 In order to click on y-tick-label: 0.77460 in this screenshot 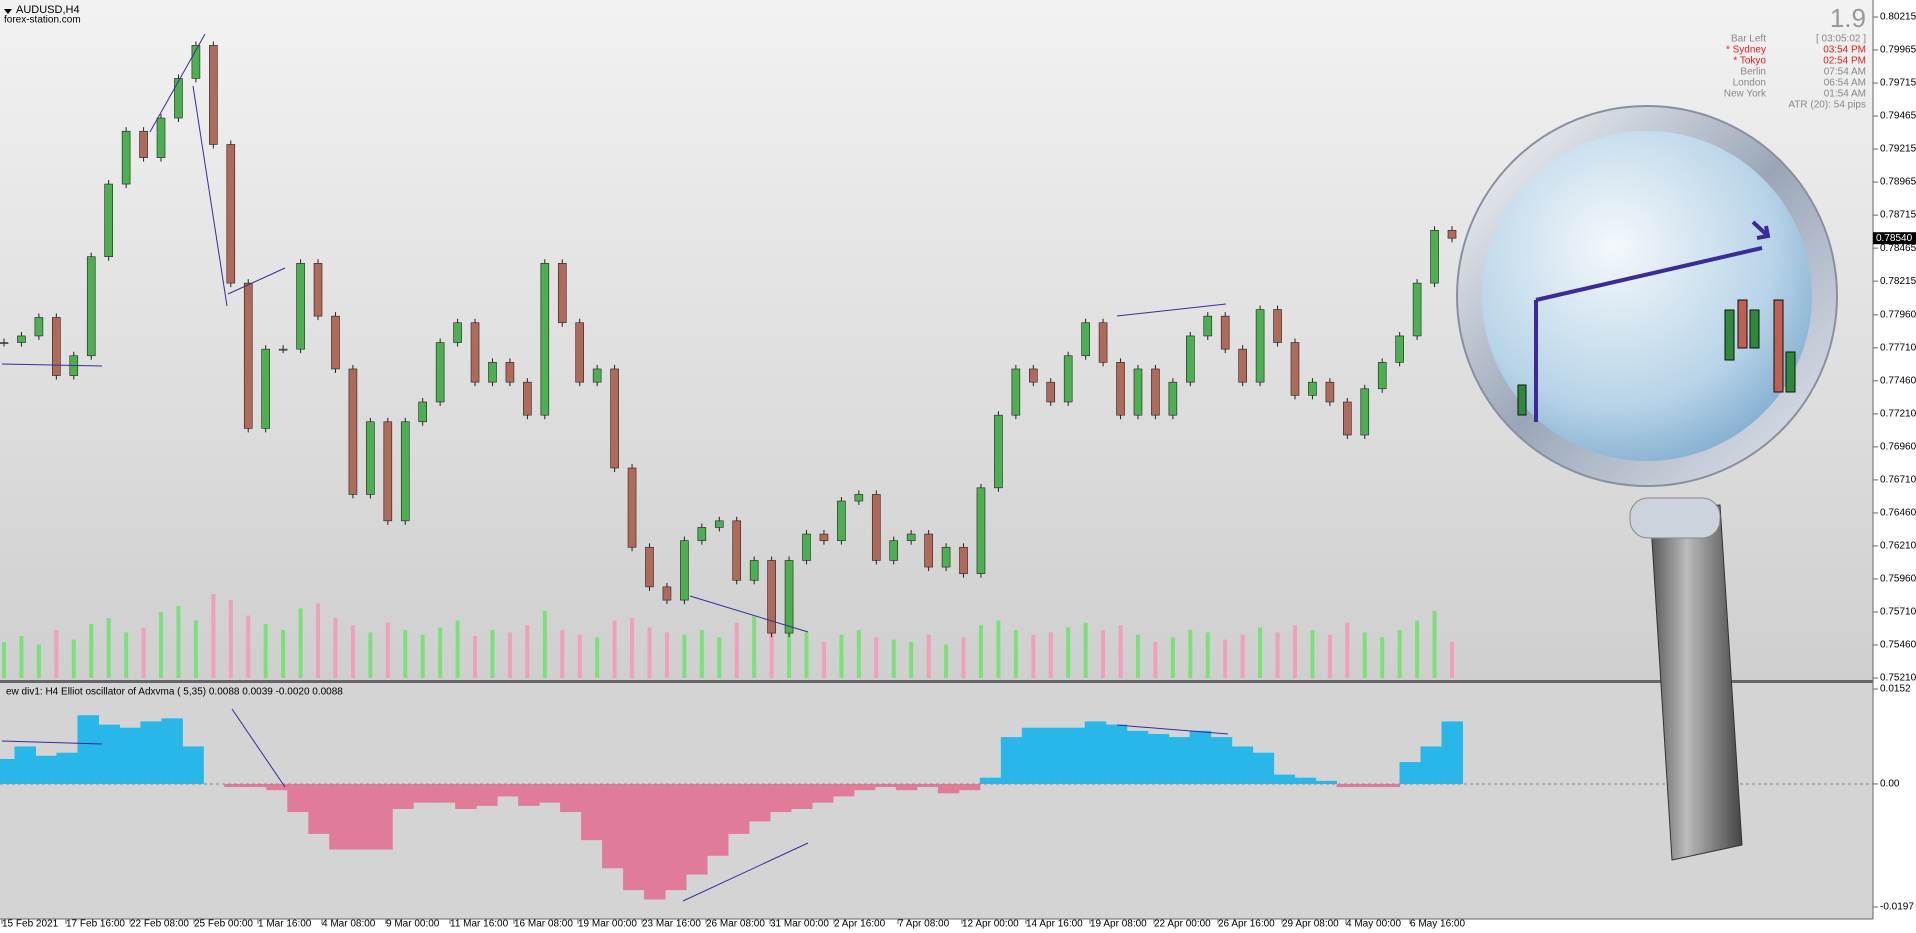, I will do `click(1898, 380)`.